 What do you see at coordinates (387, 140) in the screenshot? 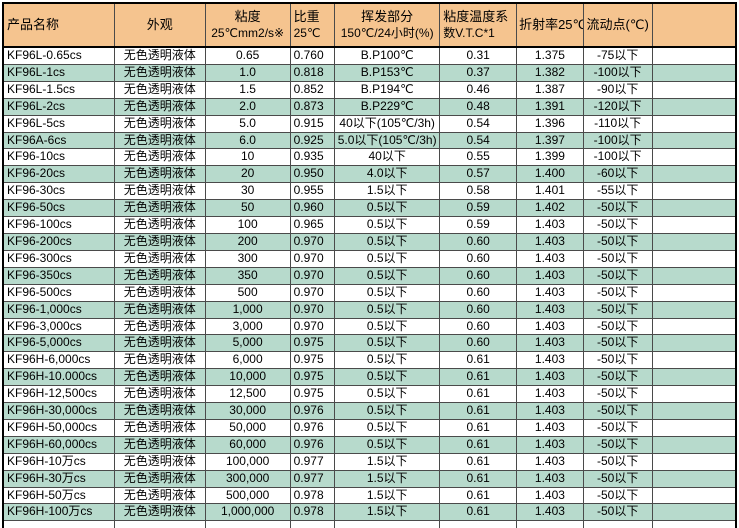
I see `cell-volatile: 5.0以下(105℃/3h)` at bounding box center [387, 140].